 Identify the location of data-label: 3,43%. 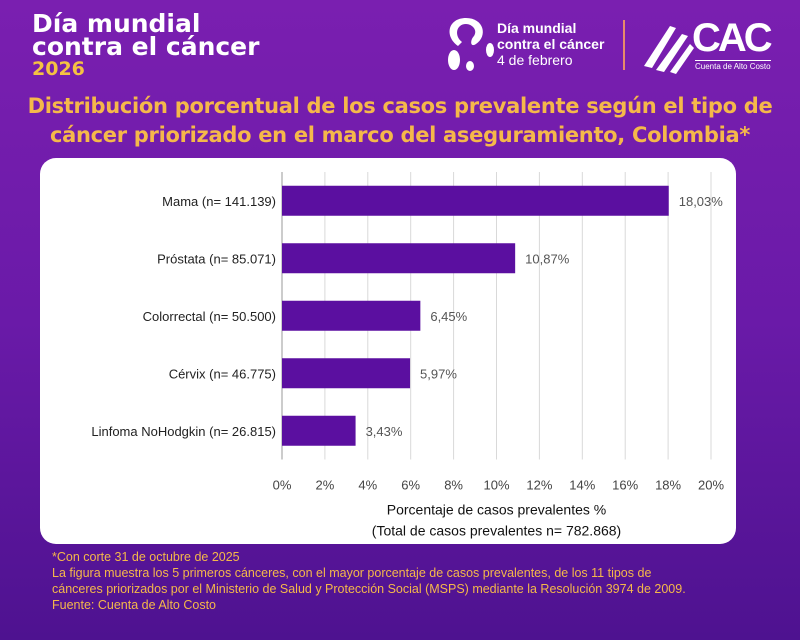
(384, 431).